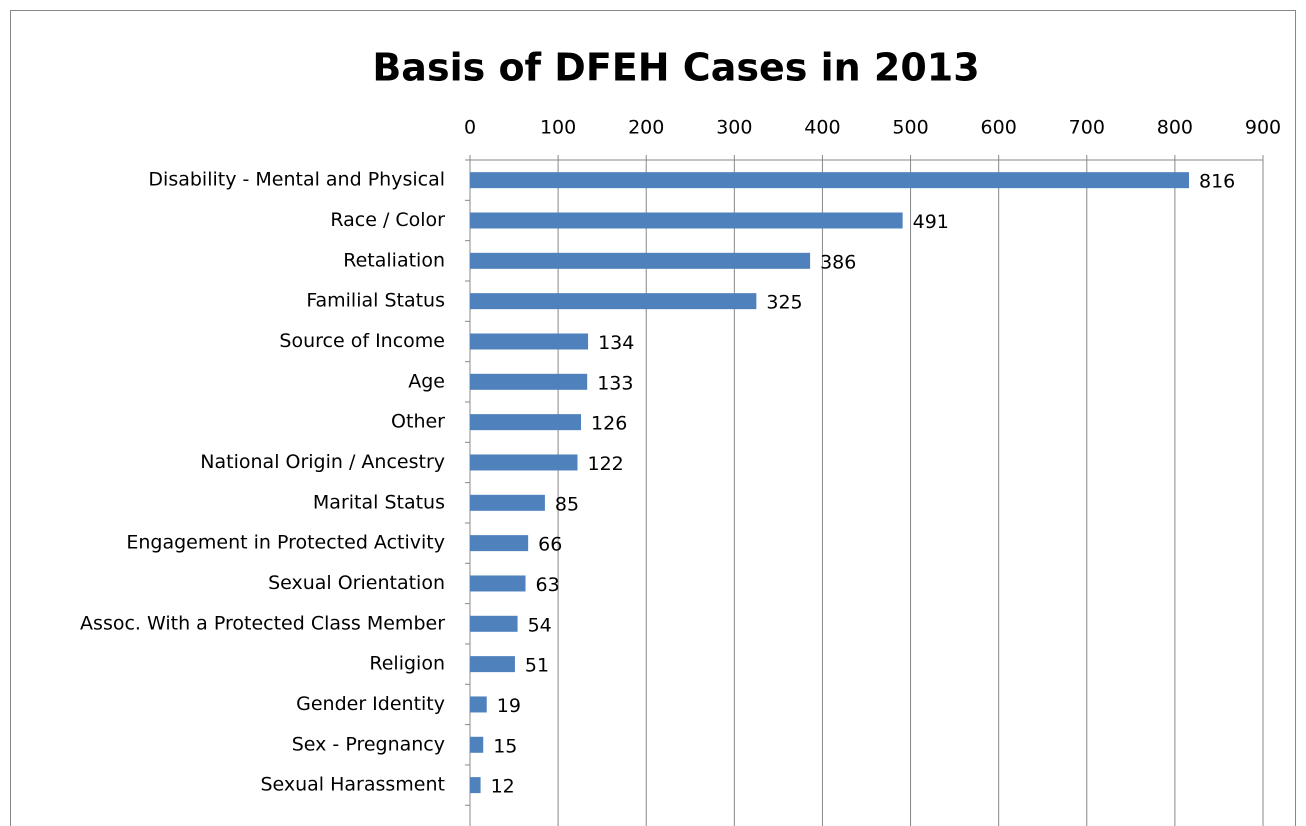 The image size is (1306, 826). I want to click on value-label: 816, so click(1217, 182).